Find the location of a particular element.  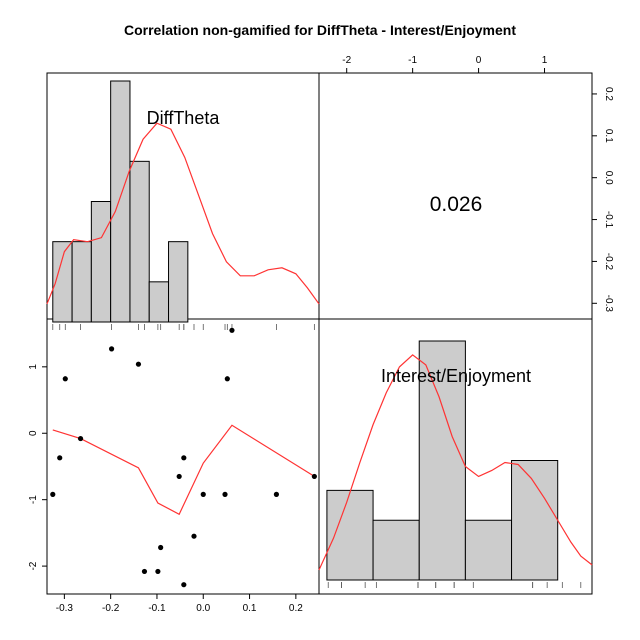

right-tick-label: 0.0 is located at coordinates (608, 178).